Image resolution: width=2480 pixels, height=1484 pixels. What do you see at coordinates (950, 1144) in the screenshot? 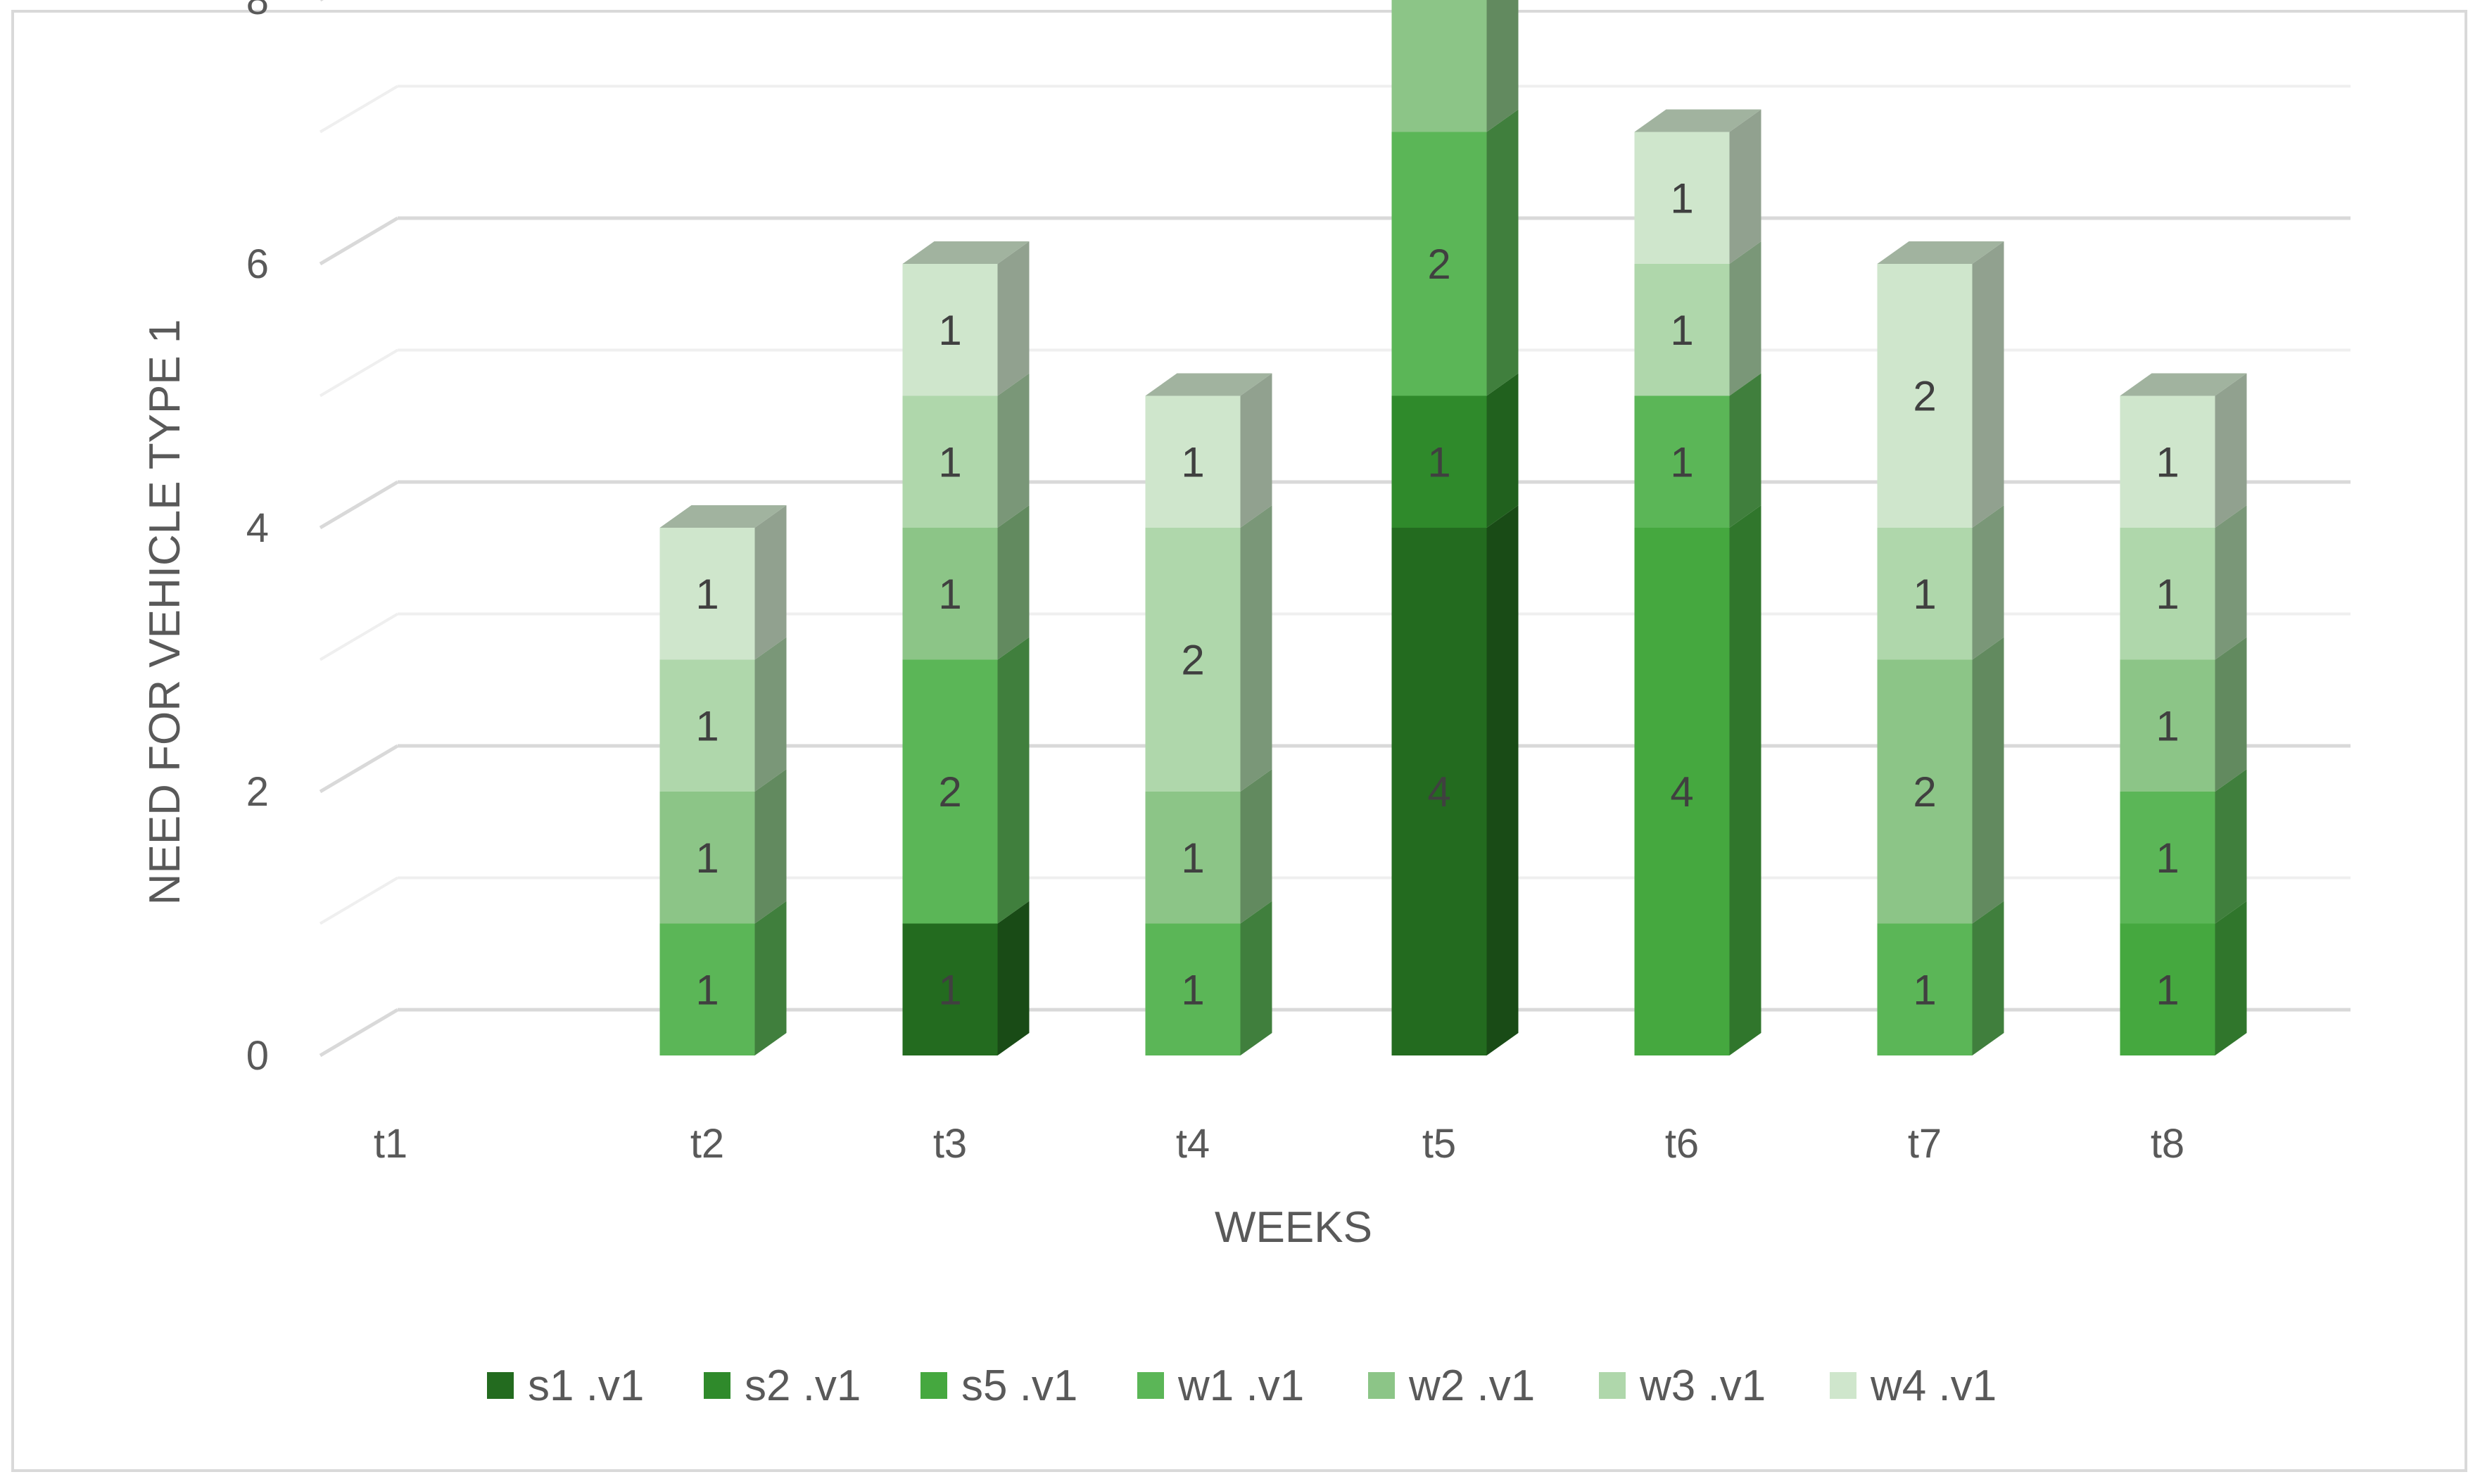
I see `x-tick-label: t3` at bounding box center [950, 1144].